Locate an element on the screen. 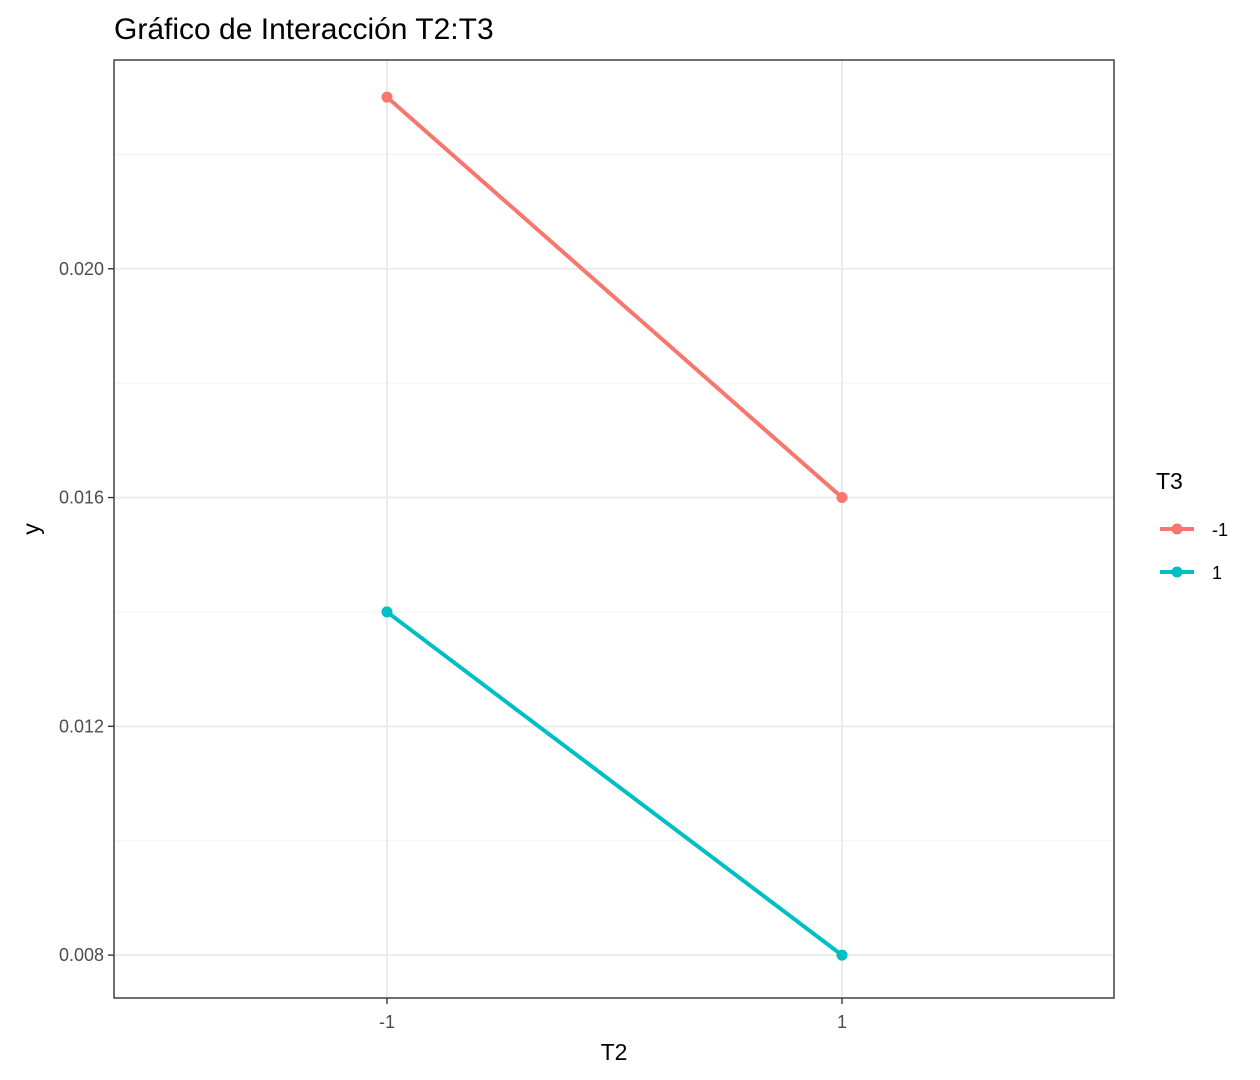  y-tick-label: 0.016 is located at coordinates (81, 498).